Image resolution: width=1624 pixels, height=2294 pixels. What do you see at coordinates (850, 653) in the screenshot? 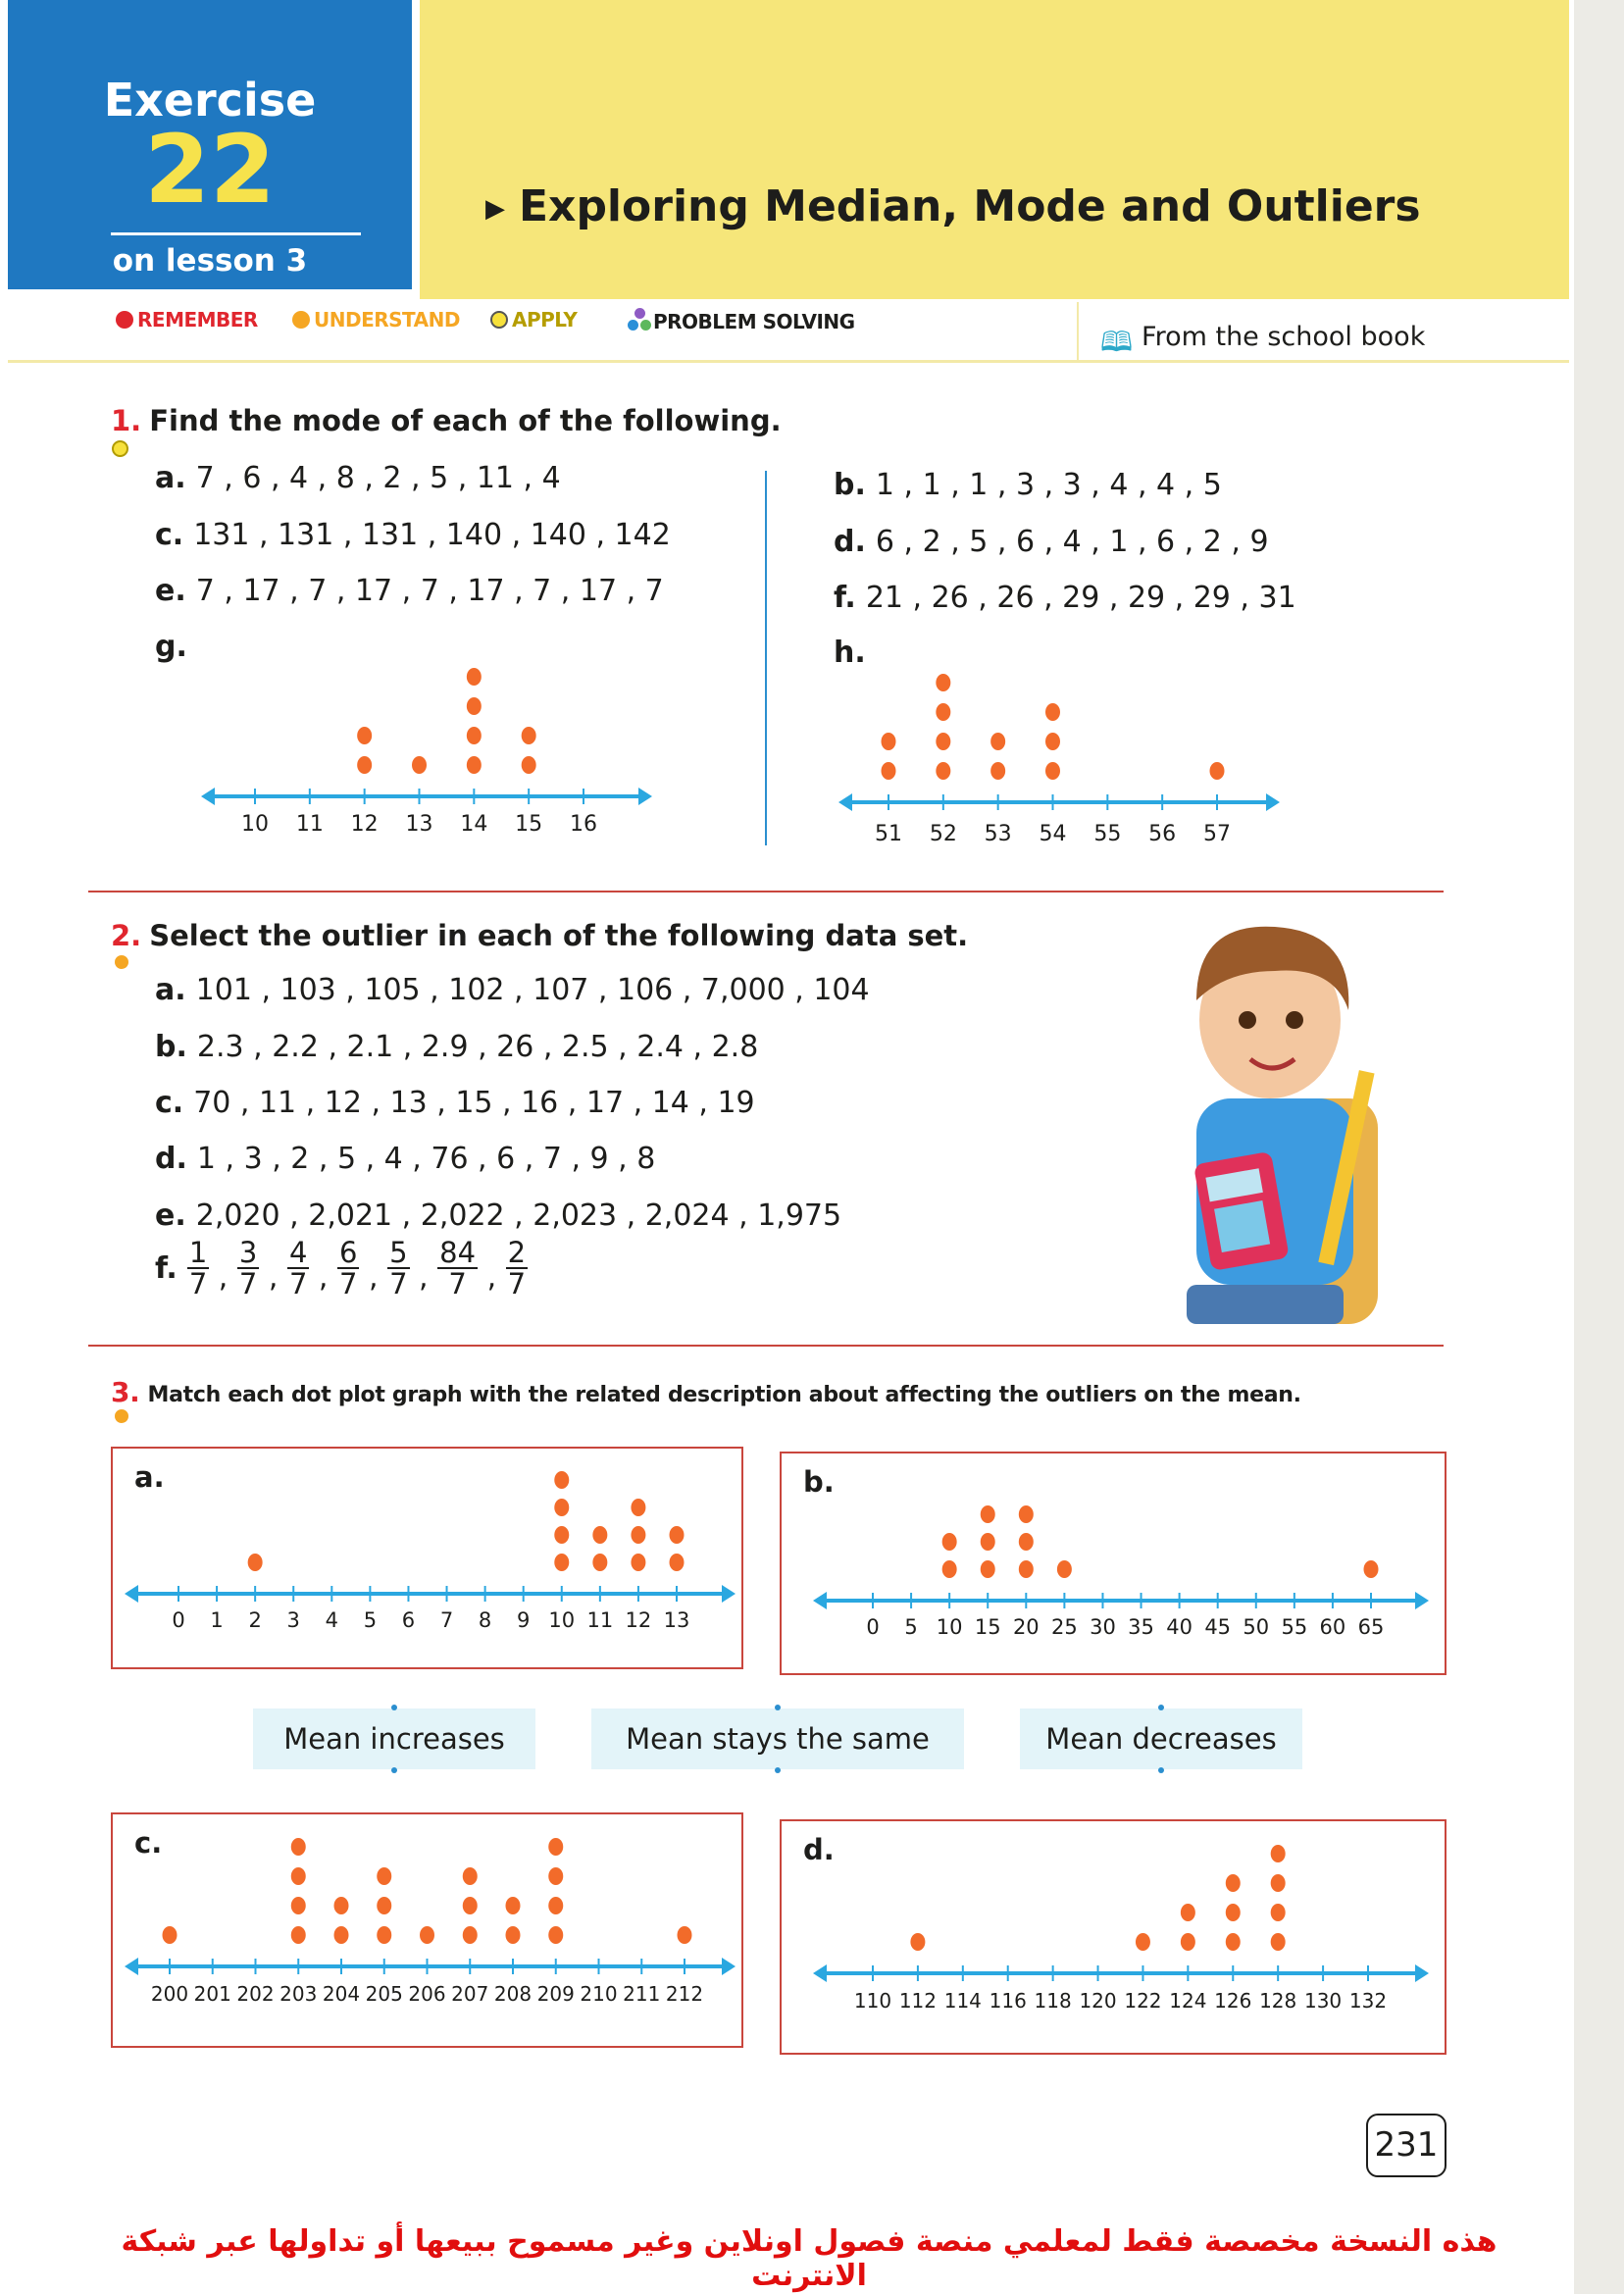
I see `q1-item-h: h.` at bounding box center [850, 653].